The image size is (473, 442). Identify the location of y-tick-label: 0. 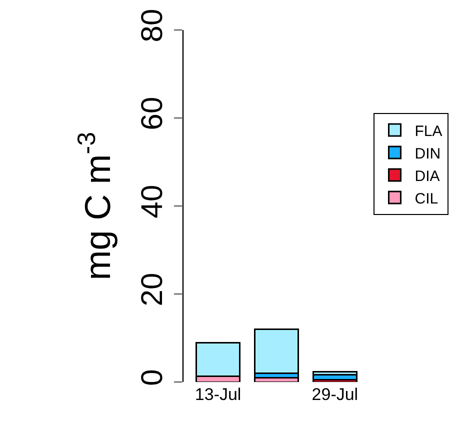
(152, 377).